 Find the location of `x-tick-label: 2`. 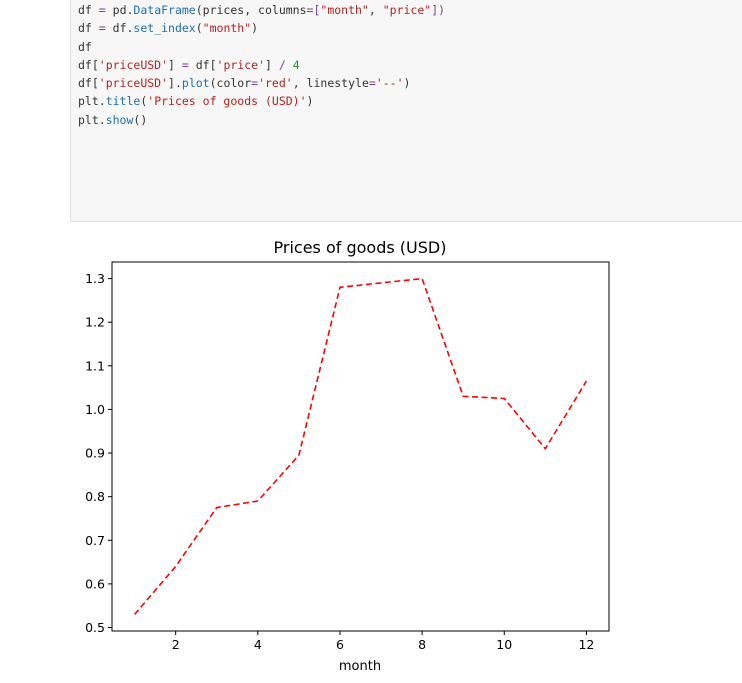

x-tick-label: 2 is located at coordinates (176, 644).